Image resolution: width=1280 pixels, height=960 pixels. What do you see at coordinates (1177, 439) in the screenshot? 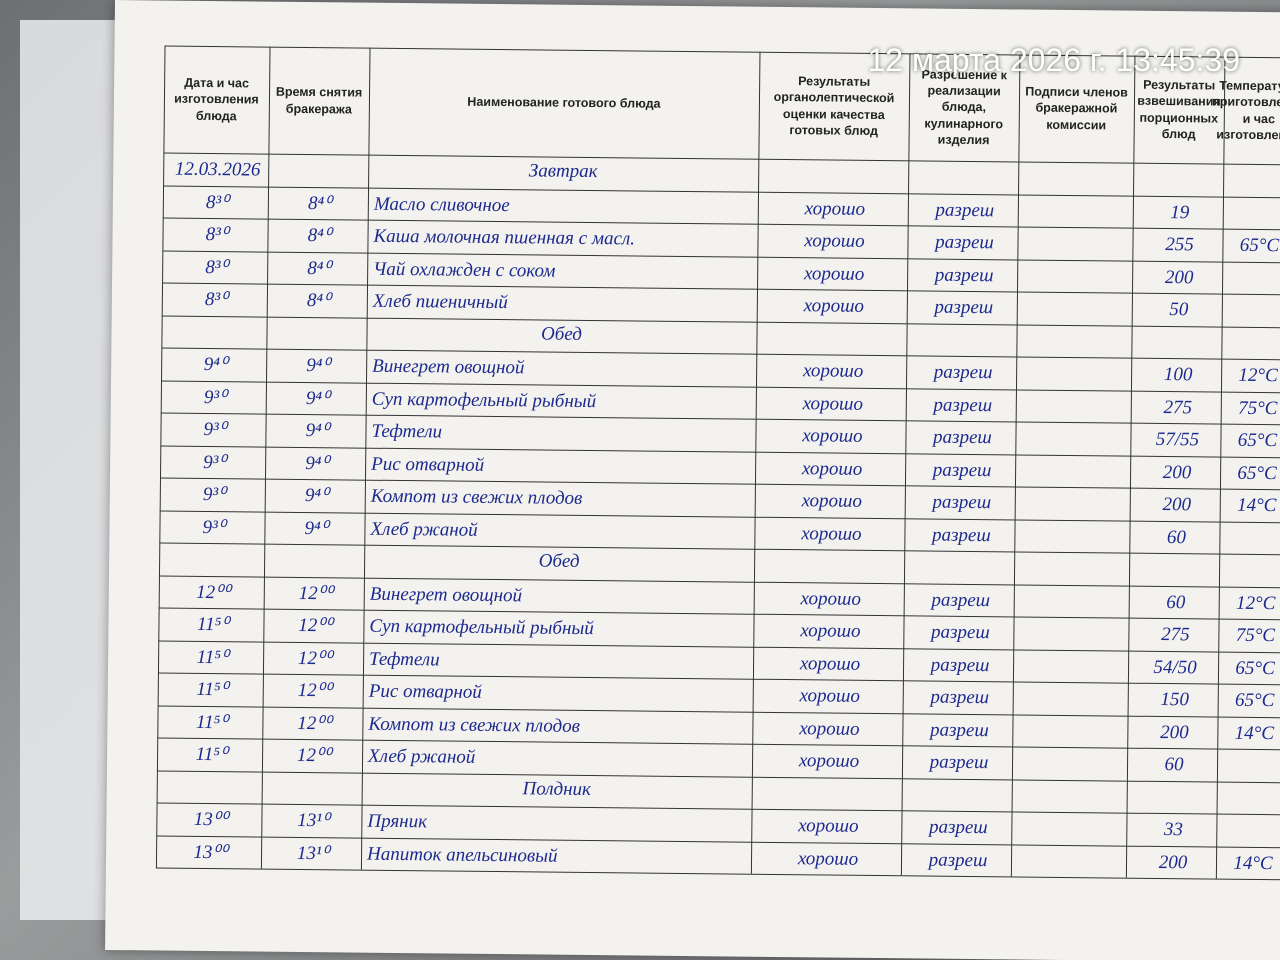
I see `weight-entry: 57/55` at bounding box center [1177, 439].